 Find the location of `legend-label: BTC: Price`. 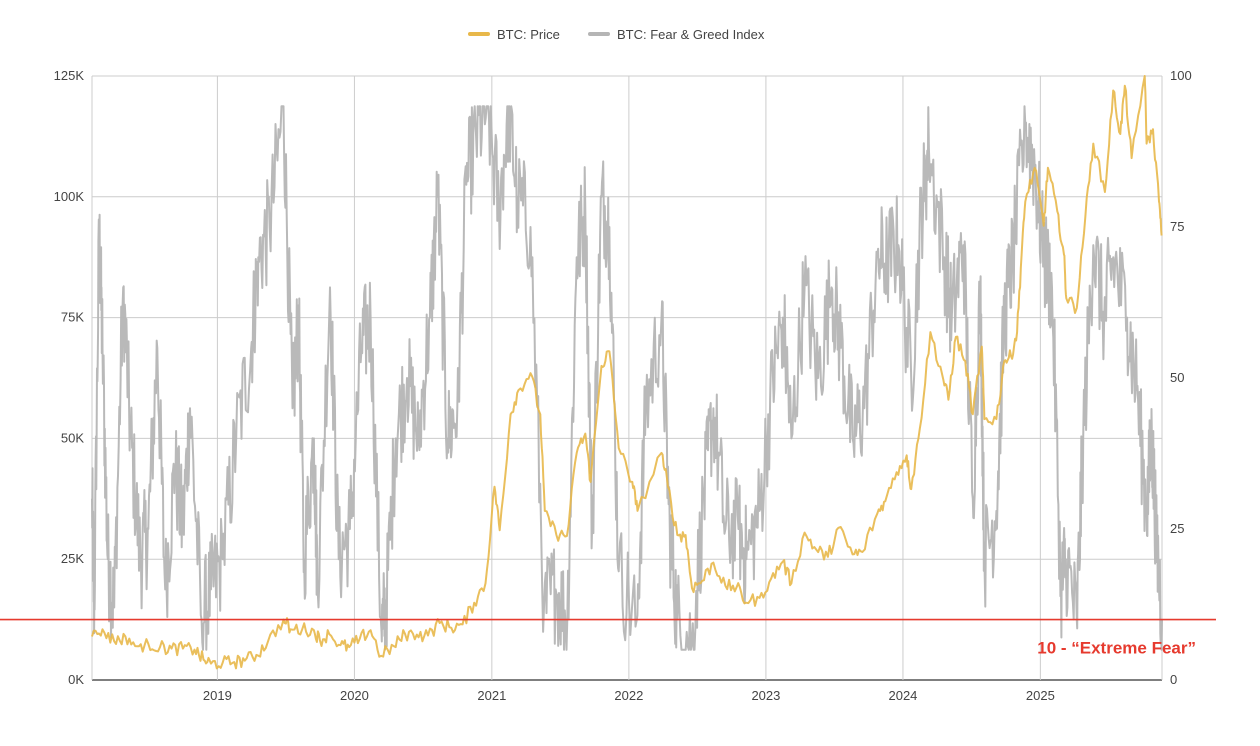

legend-label: BTC: Price is located at coordinates (528, 34).